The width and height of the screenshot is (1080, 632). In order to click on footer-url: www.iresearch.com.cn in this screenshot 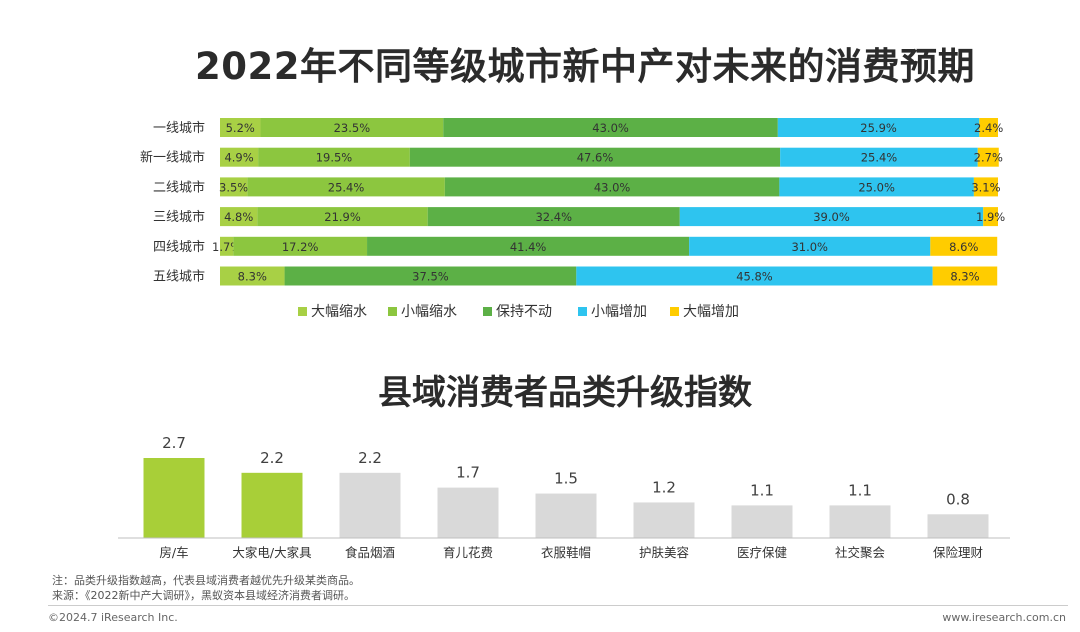, I will do `click(1004, 617)`.